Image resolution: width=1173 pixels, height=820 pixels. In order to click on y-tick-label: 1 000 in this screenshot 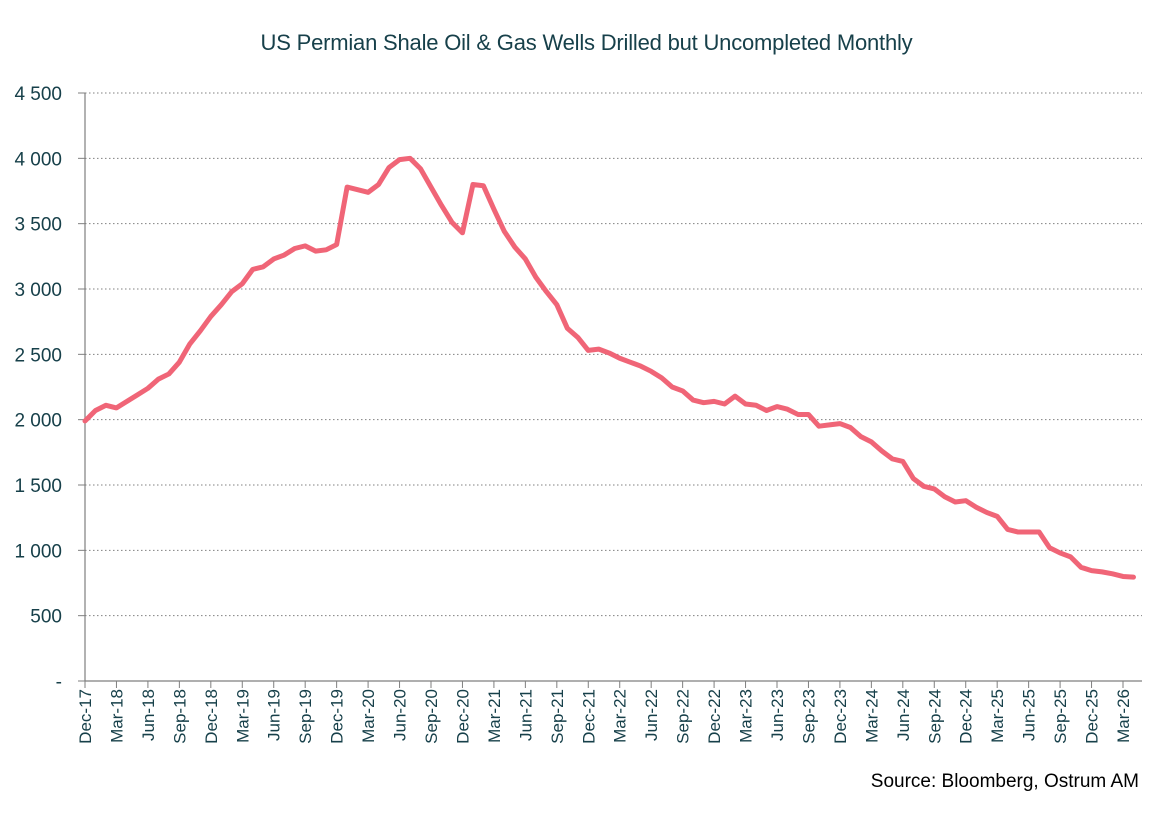, I will do `click(38, 551)`.